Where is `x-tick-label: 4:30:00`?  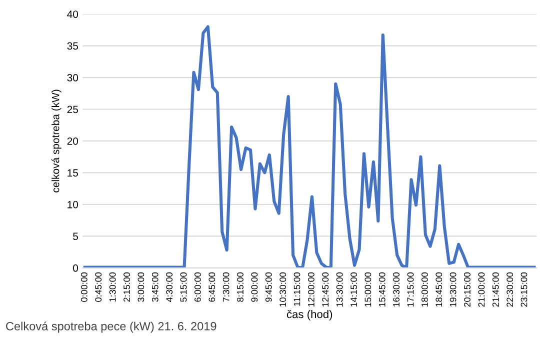
x-tick-label: 4:30:00 is located at coordinates (169, 287).